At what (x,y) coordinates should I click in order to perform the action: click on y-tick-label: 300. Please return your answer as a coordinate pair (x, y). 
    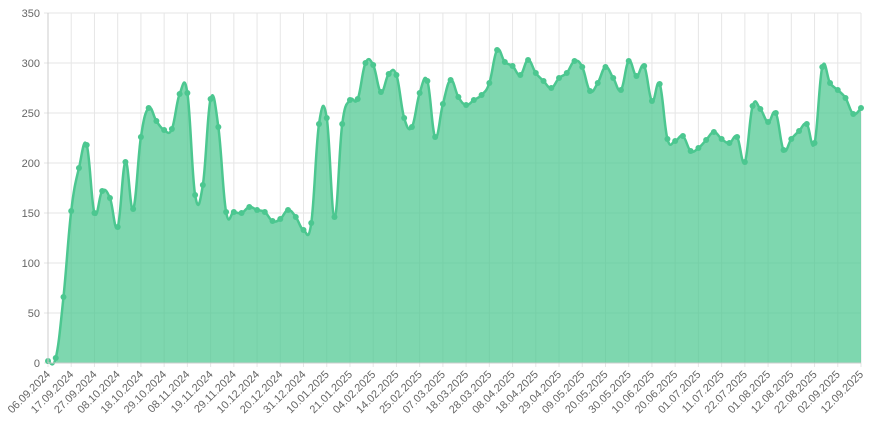
    Looking at the image, I should click on (31, 64).